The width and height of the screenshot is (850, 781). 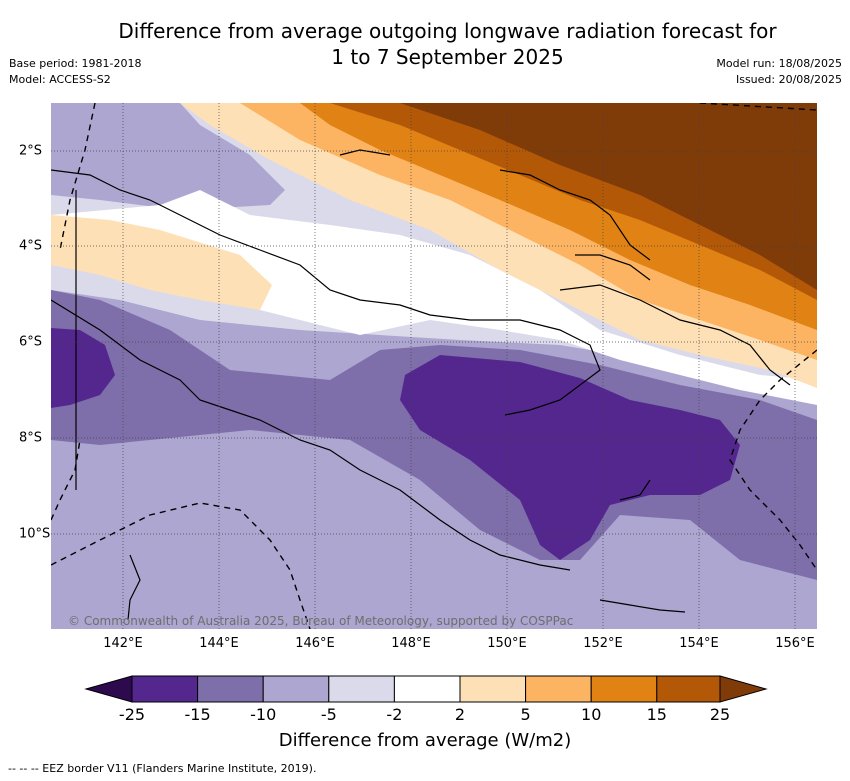 What do you see at coordinates (525, 714) in the screenshot?
I see `colorbar-tick: 5` at bounding box center [525, 714].